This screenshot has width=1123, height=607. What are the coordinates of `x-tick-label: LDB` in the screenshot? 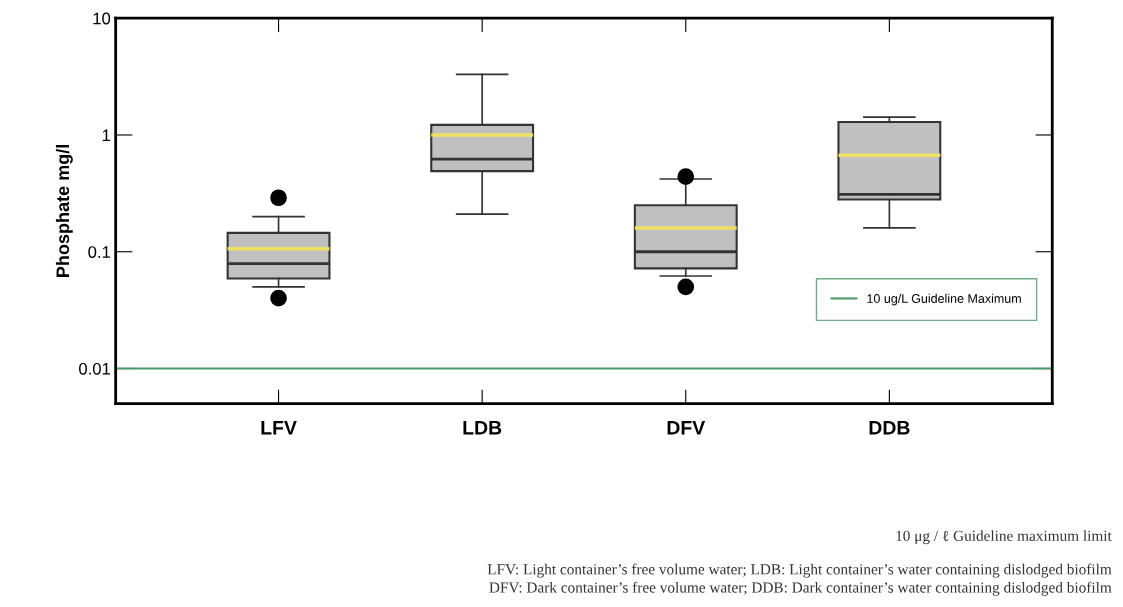 It's located at (482, 428).